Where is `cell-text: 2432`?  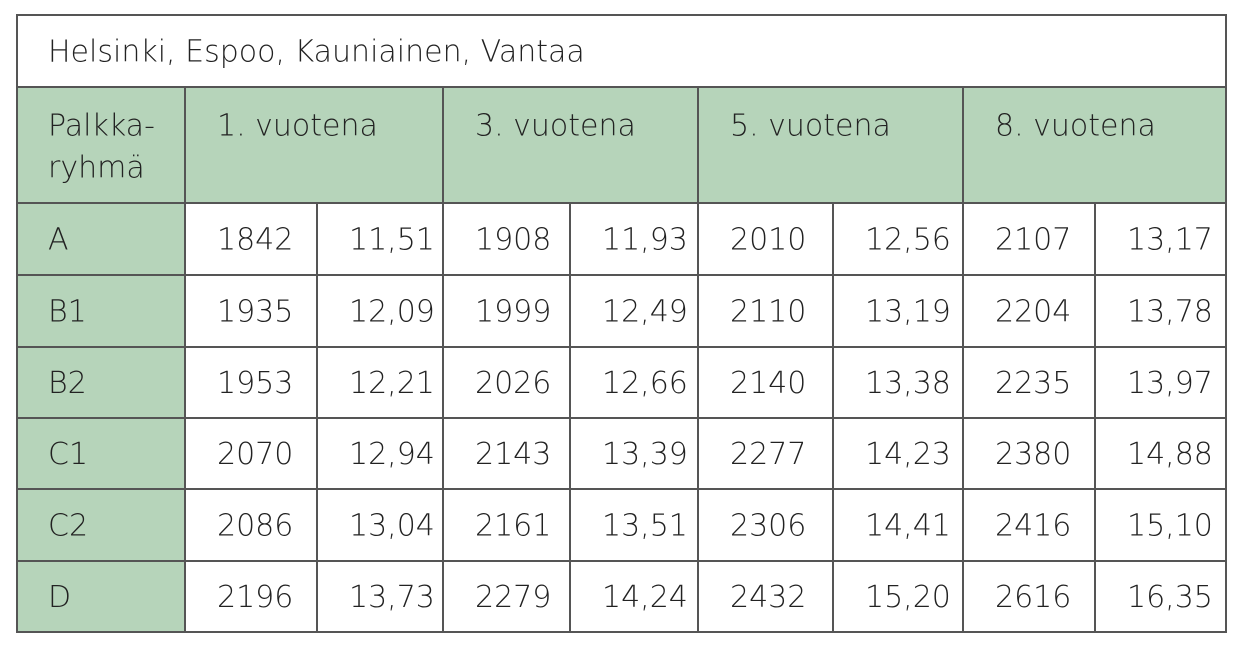 cell-text: 2432 is located at coordinates (768, 597).